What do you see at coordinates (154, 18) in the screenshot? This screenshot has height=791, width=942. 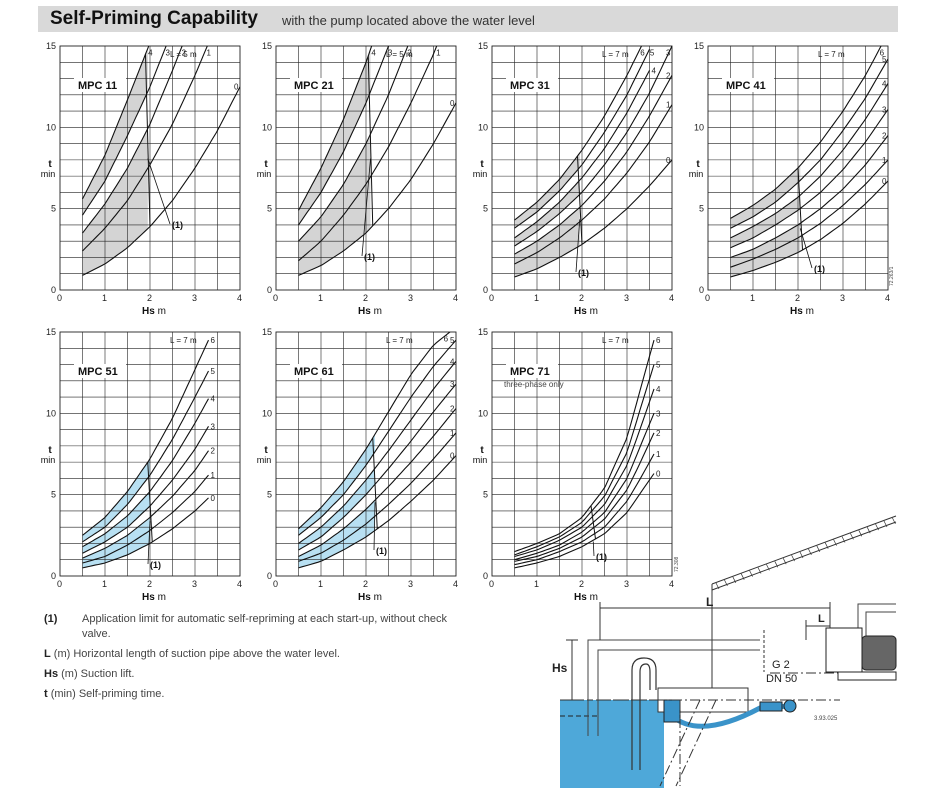 I see `section-title: Self-Priming Capability` at bounding box center [154, 18].